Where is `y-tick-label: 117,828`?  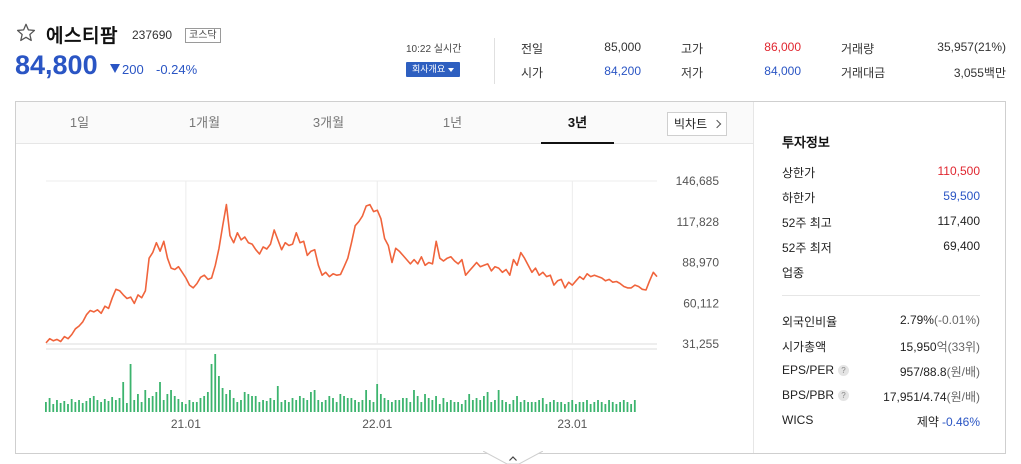 y-tick-label: 117,828 is located at coordinates (698, 222).